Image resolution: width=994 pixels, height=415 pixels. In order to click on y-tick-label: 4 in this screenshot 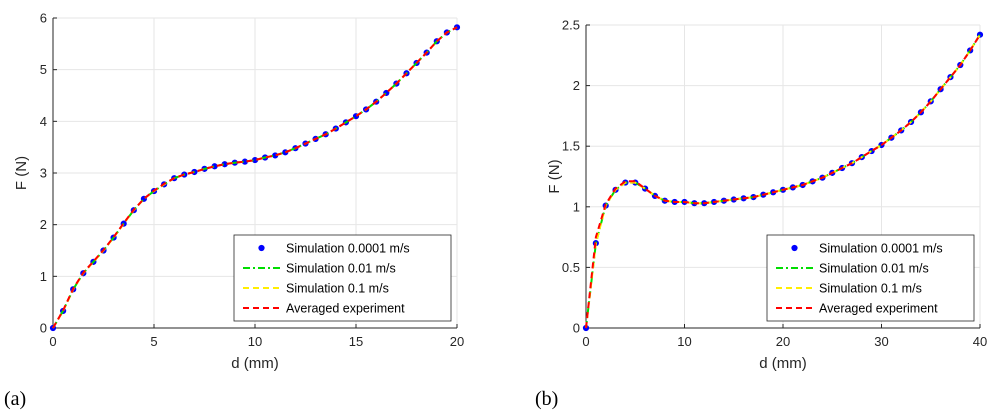, I will do `click(43, 121)`.